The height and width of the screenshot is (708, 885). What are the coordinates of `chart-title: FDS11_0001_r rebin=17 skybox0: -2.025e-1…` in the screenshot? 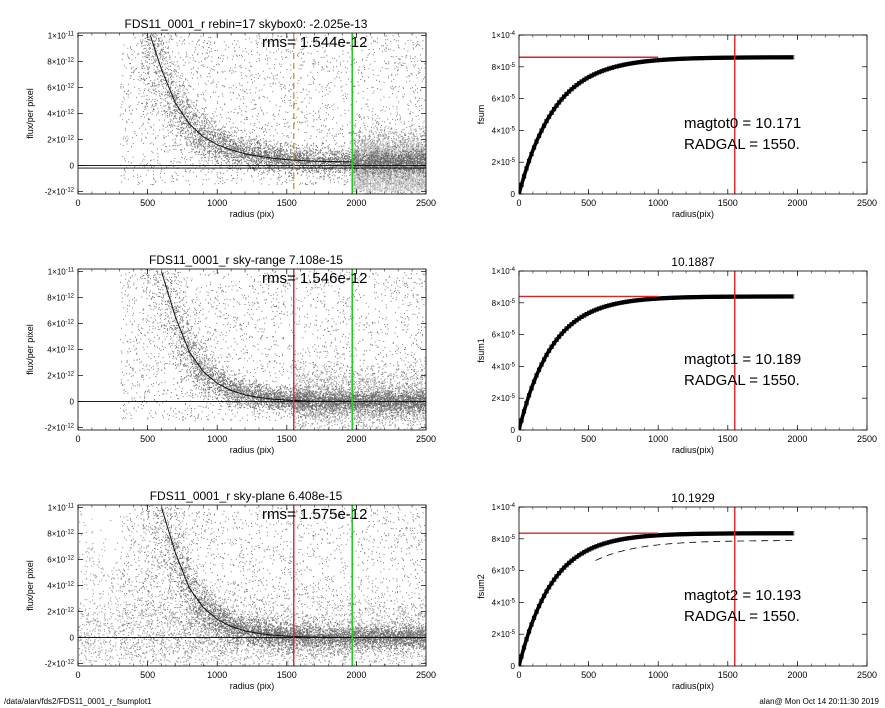 It's located at (246, 24).